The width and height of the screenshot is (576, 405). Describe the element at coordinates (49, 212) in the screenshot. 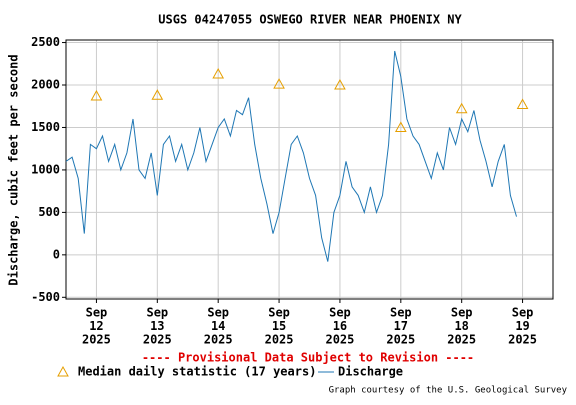

I see `y-tick-label: 500` at that location.